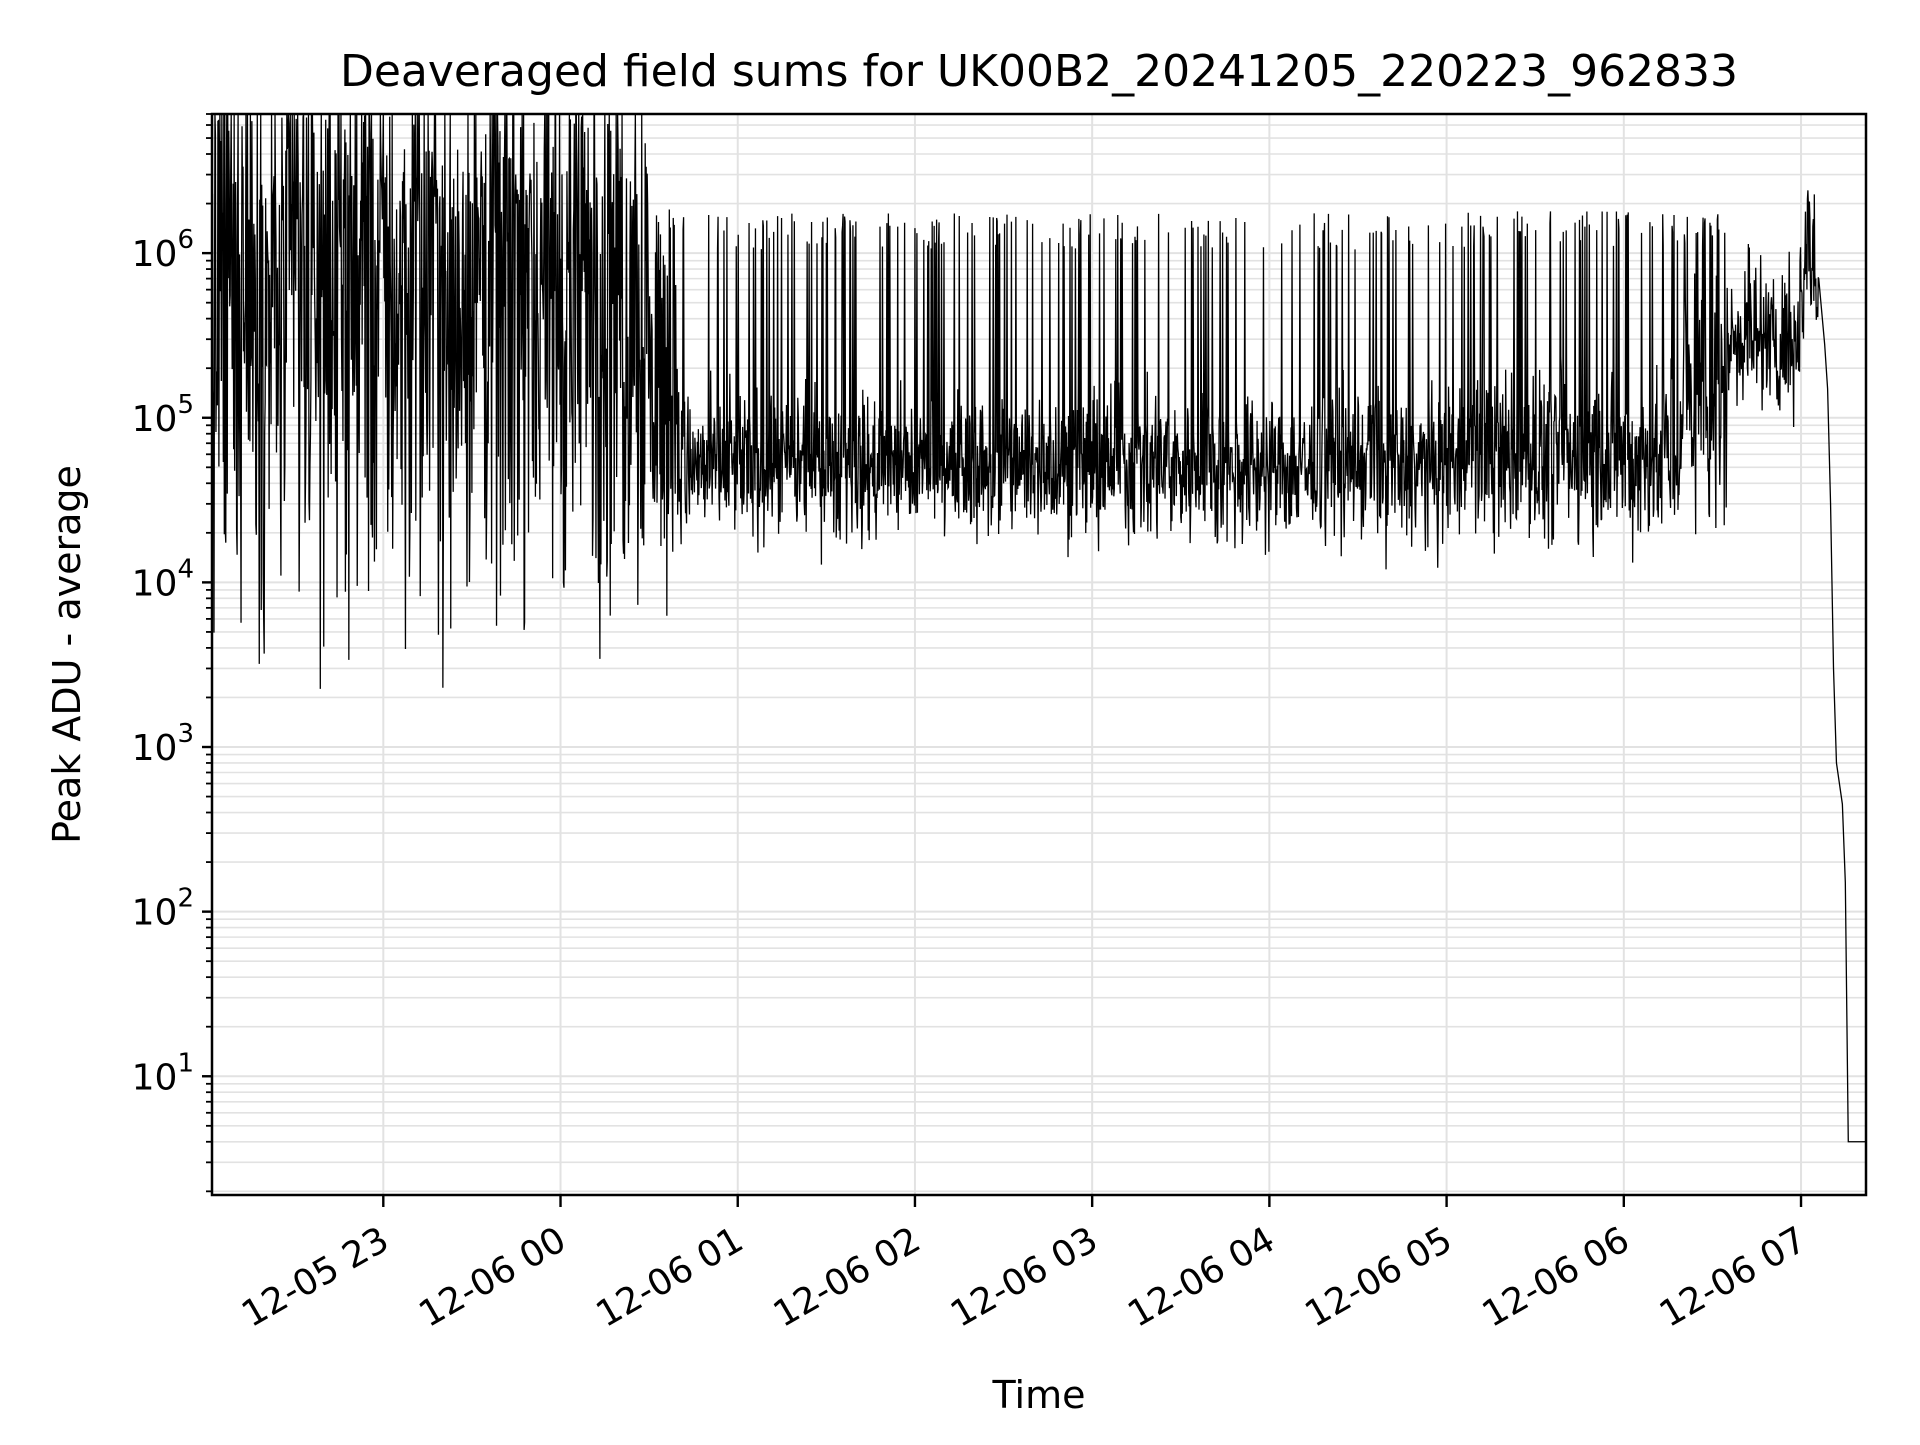 This screenshot has width=1920, height=1445. I want to click on y-axis-label: Peak ADU - average, so click(67, 654).